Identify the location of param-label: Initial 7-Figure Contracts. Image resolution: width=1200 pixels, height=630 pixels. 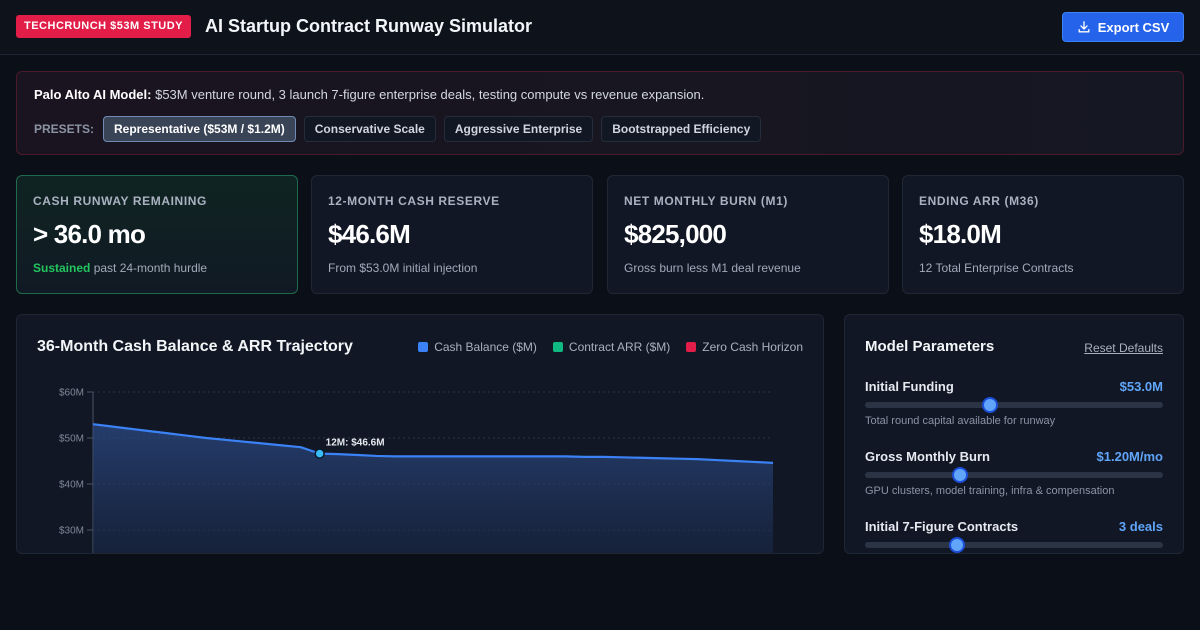
(942, 526).